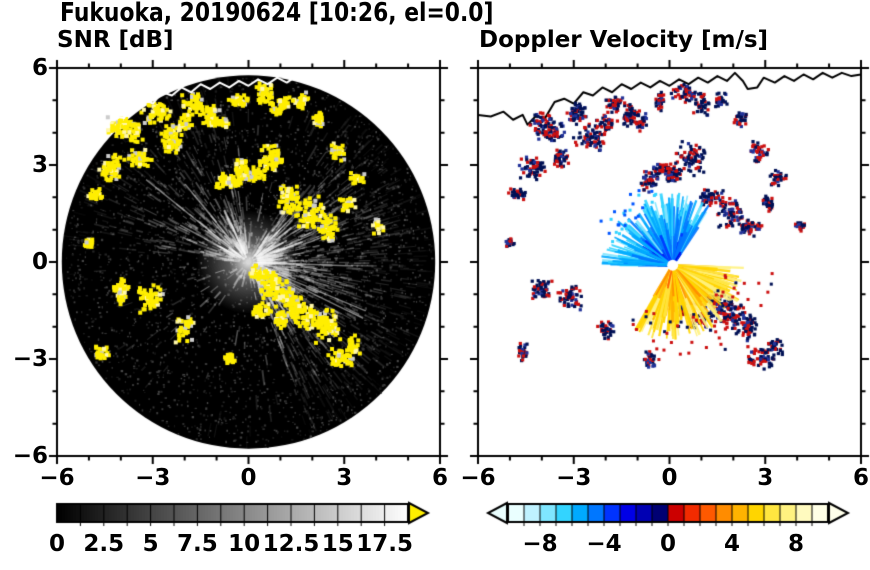  What do you see at coordinates (540, 544) in the screenshot?
I see `doppler-colorbar-tick-label: −8` at bounding box center [540, 544].